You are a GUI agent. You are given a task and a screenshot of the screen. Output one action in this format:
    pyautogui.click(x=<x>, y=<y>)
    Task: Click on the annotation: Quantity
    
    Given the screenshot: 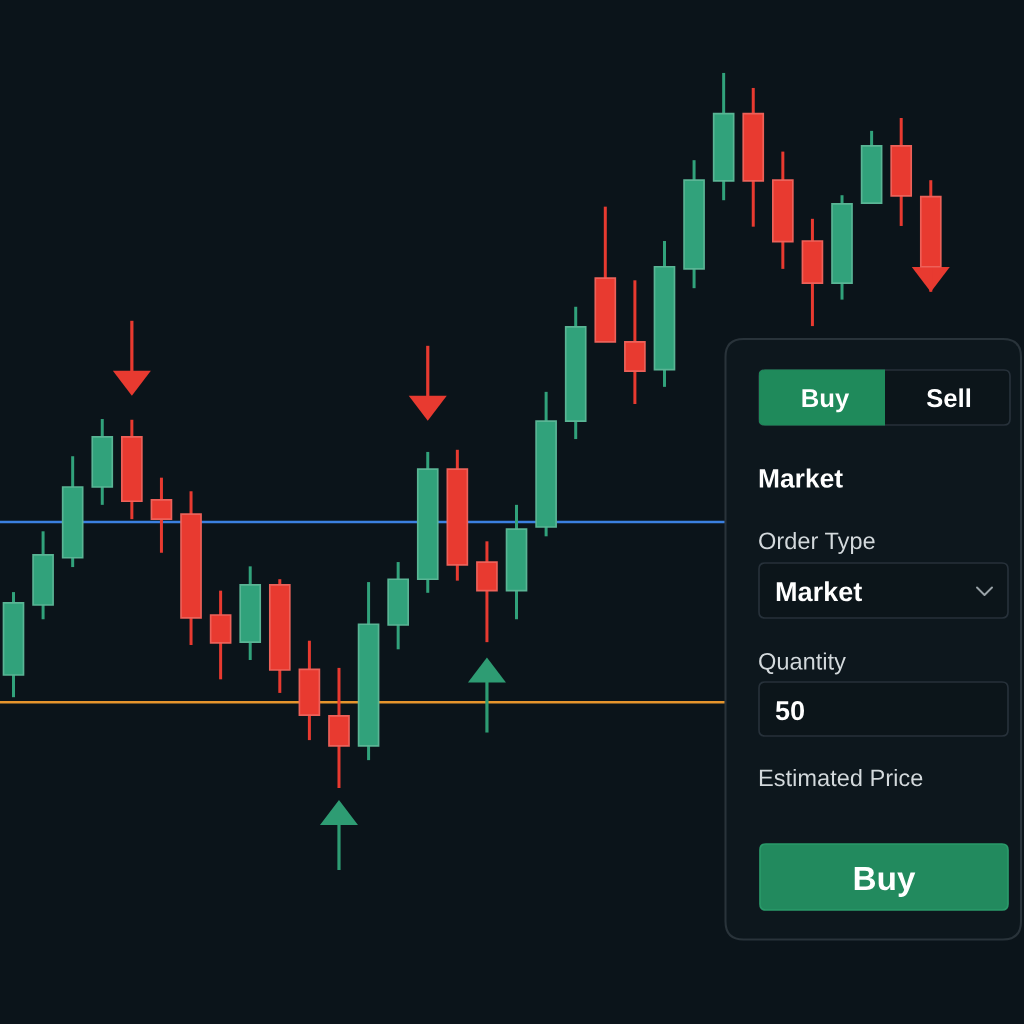 What is the action you would take?
    pyautogui.click(x=802, y=663)
    